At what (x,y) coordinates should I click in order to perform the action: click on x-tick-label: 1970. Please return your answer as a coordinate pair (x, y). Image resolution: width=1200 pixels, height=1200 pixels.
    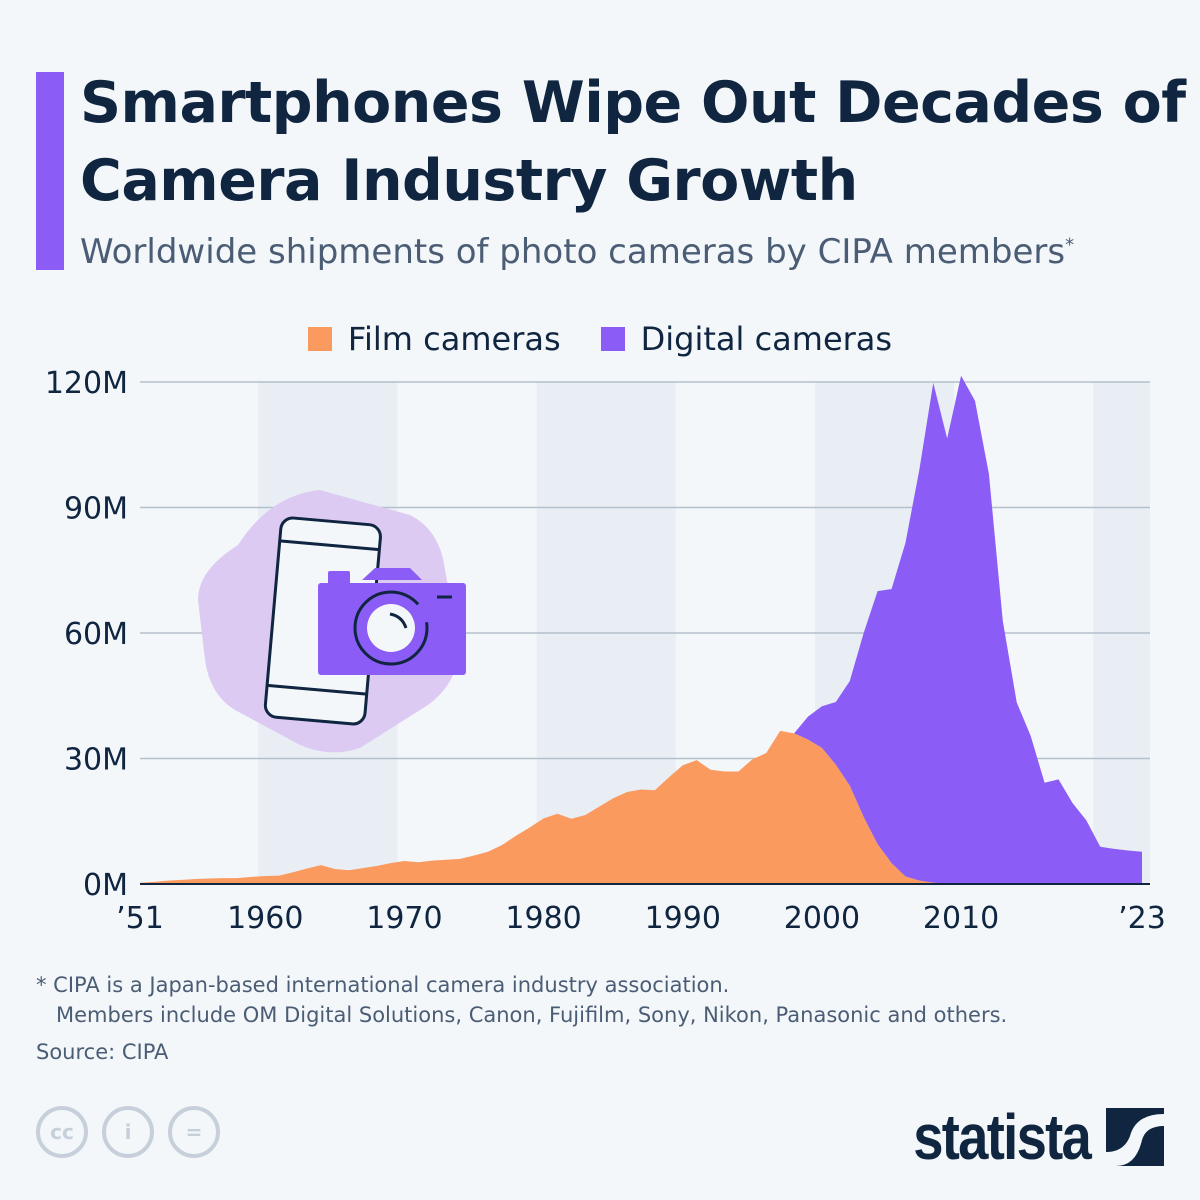
    Looking at the image, I should click on (404, 918).